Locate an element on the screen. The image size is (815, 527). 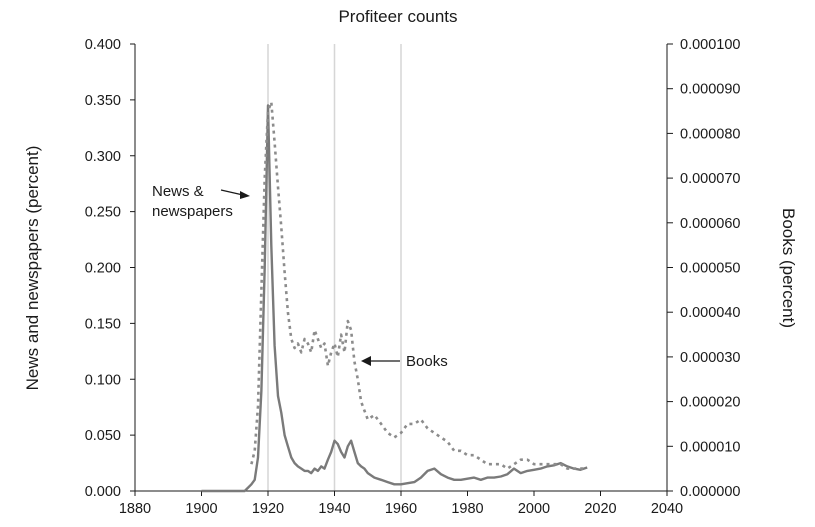
y2-tick-label: 0.000050 is located at coordinates (710, 269).